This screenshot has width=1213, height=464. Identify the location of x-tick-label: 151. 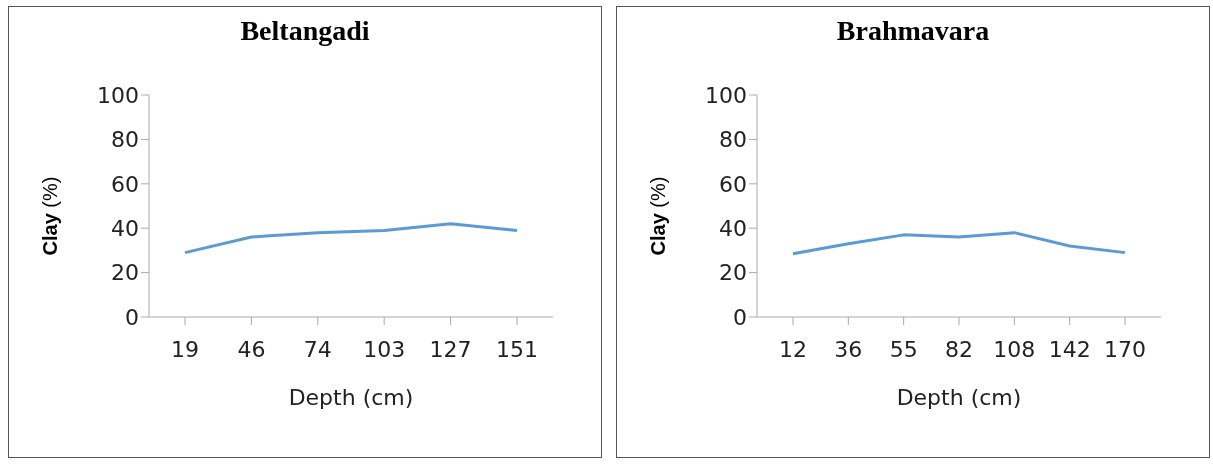
(517, 349).